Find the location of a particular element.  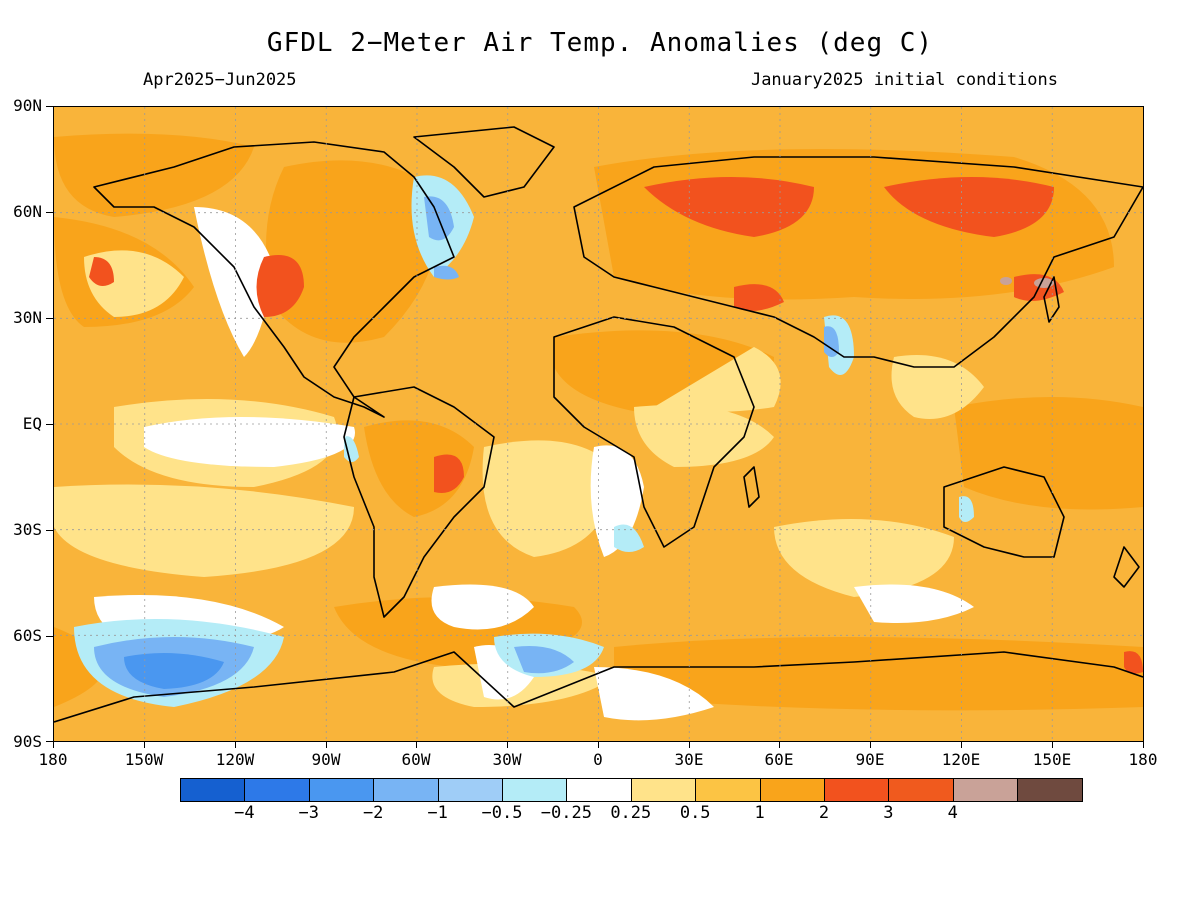

lon-label-30w: 30W is located at coordinates (507, 759).